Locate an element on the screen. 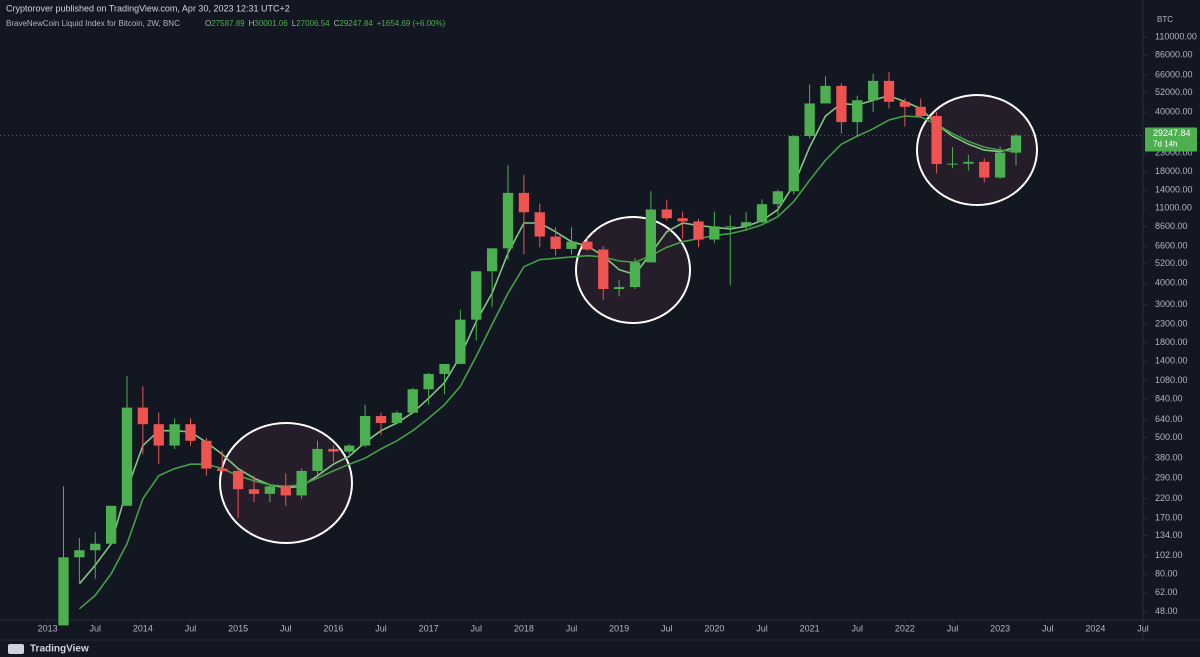  x-tick-label: 2014 is located at coordinates (143, 628).